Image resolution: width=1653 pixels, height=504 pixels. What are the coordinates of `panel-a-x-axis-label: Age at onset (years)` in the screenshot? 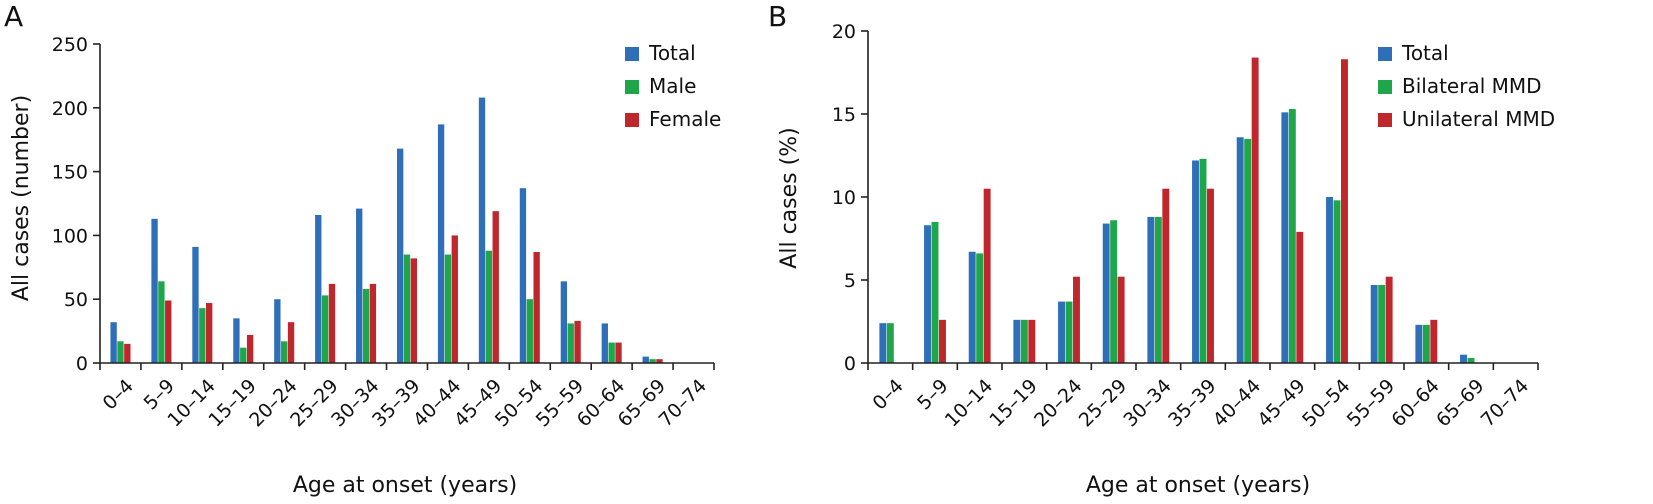 It's located at (405, 485).